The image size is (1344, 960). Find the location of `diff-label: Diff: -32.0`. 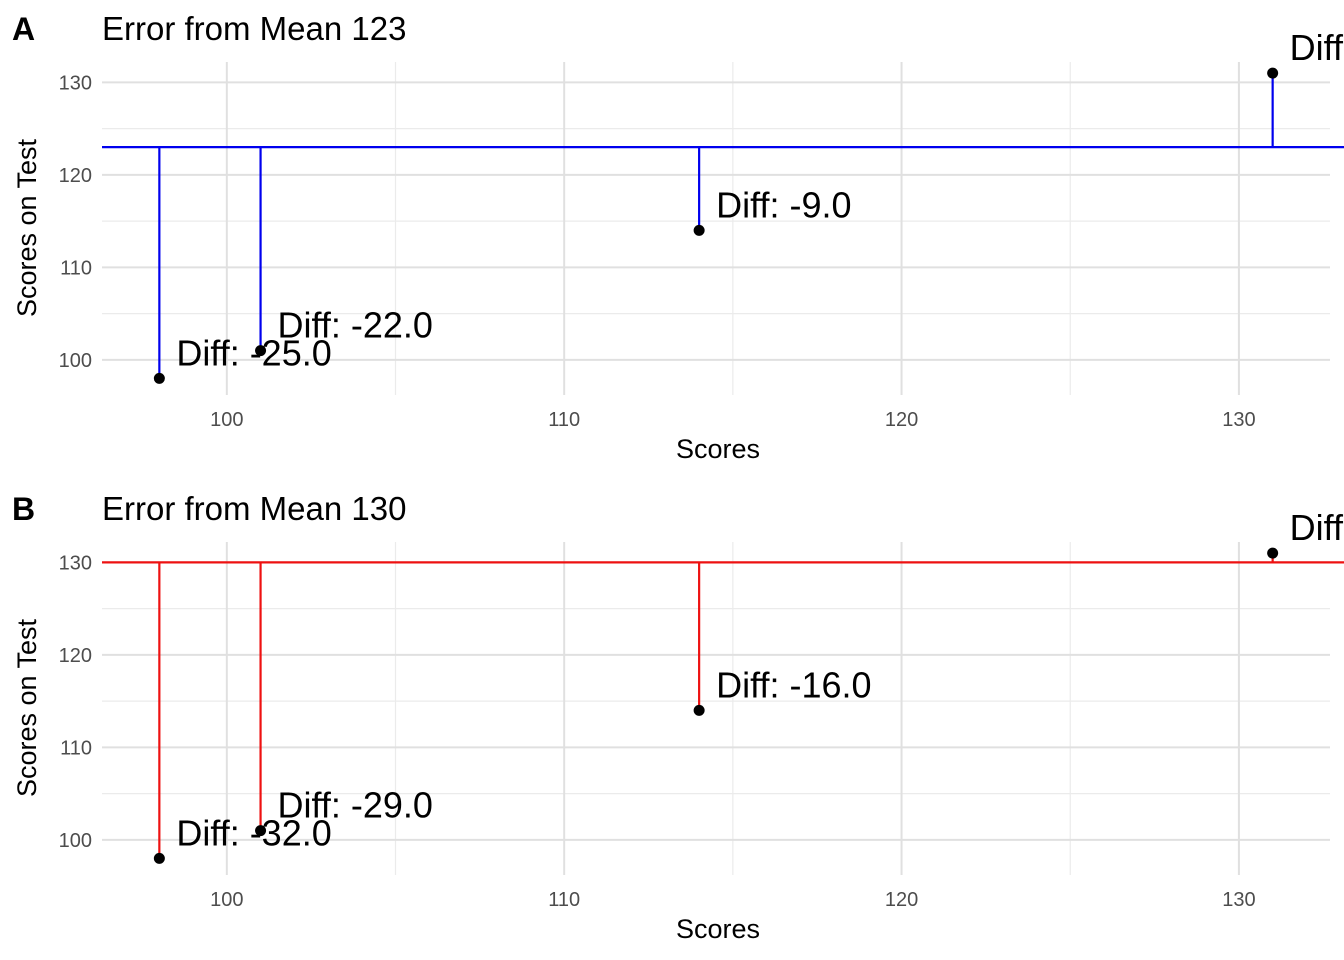

diff-label: Diff: -32.0 is located at coordinates (253, 832).